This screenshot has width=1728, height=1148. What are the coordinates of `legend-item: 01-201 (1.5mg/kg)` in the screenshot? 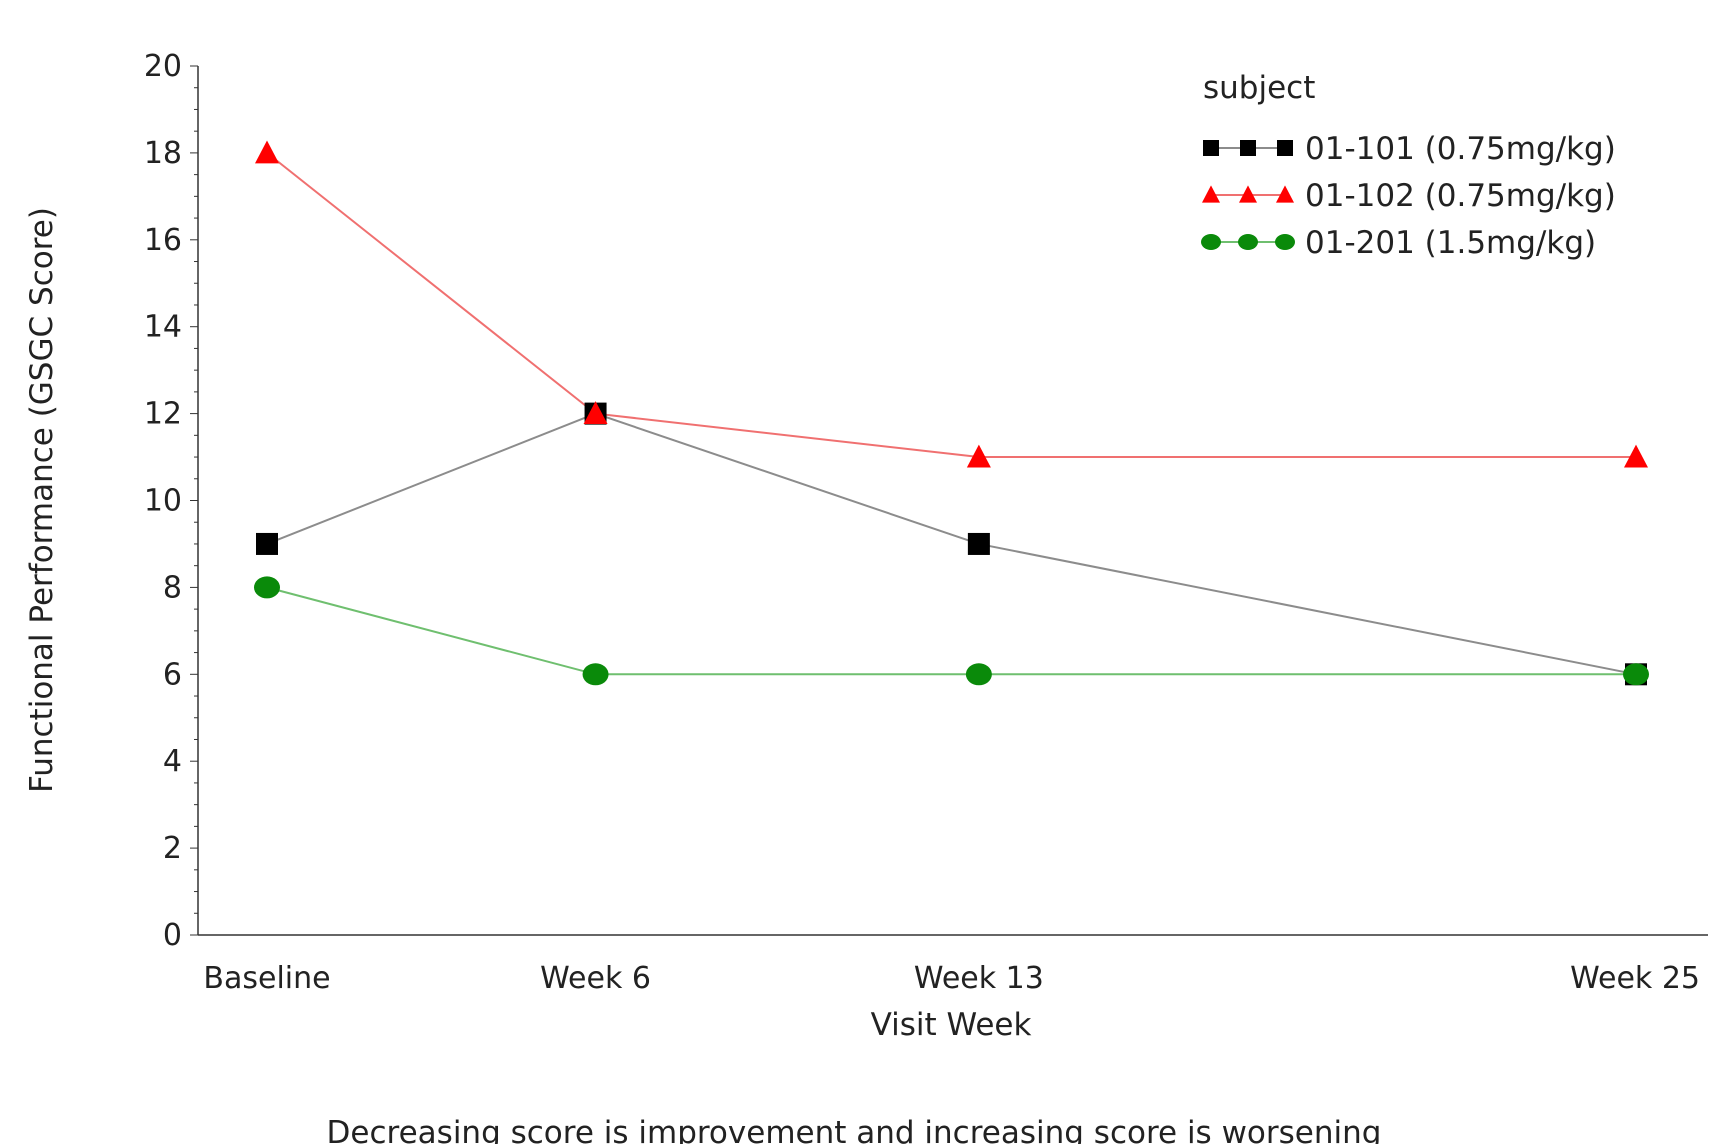 It's located at (1398, 243).